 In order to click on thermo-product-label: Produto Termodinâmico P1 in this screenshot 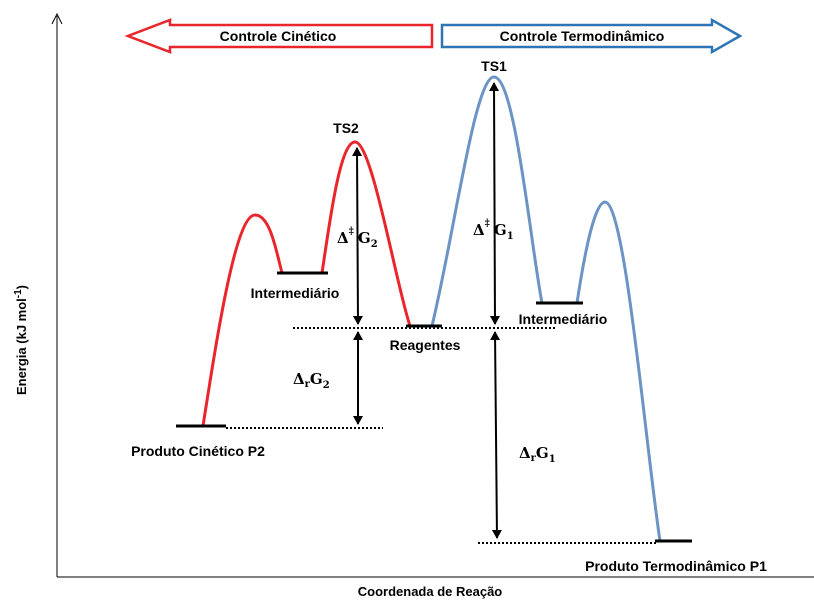, I will do `click(676, 566)`.